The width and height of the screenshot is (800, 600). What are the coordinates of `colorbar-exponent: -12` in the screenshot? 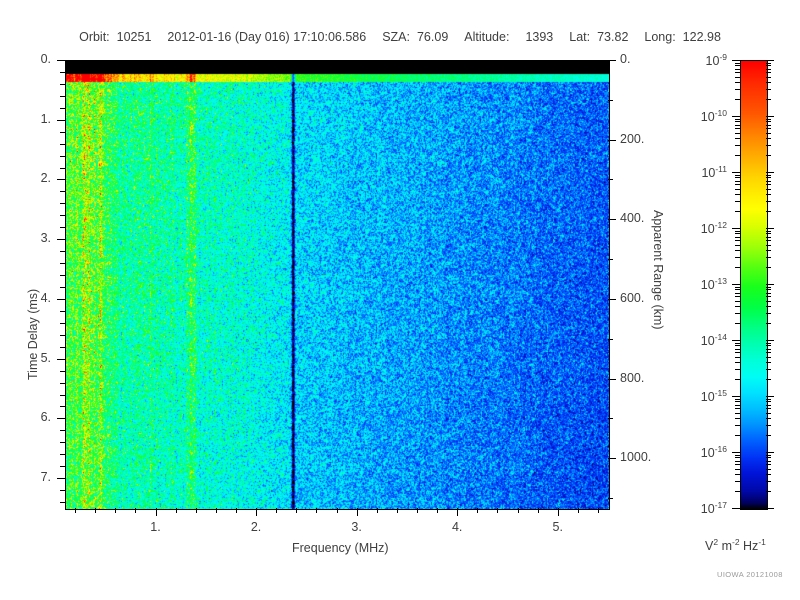 It's located at (720, 225).